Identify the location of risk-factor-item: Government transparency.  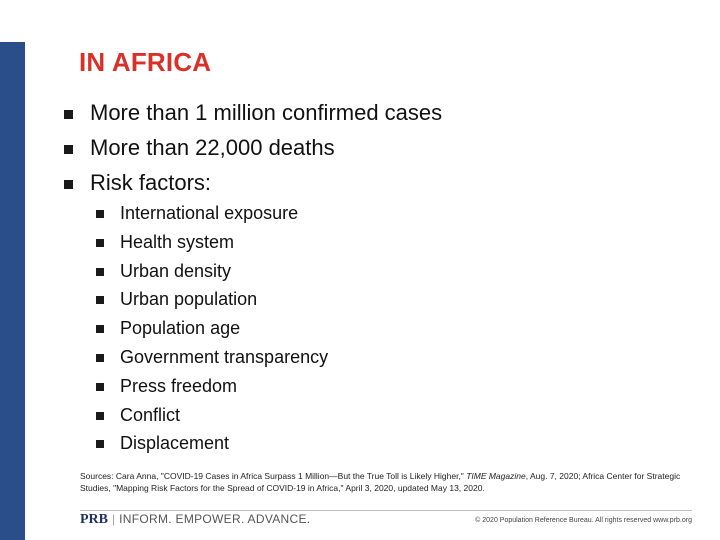
(212, 358).